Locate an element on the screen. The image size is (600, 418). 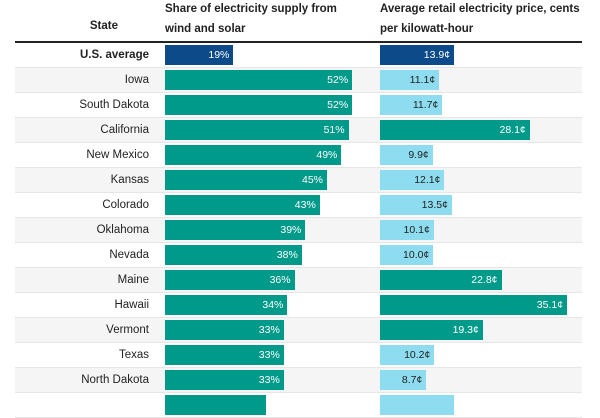
table-row is located at coordinates (298, 405).